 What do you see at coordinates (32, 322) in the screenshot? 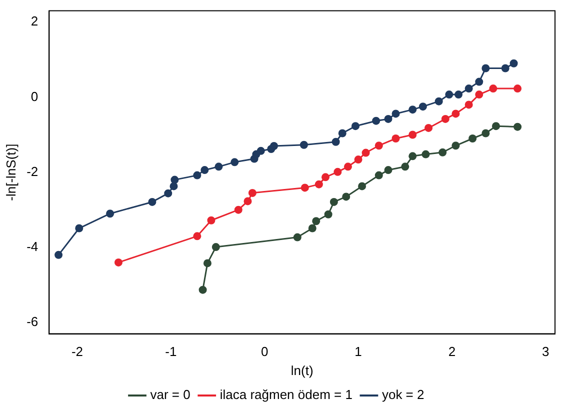
I see `y-tick-label: -6` at bounding box center [32, 322].